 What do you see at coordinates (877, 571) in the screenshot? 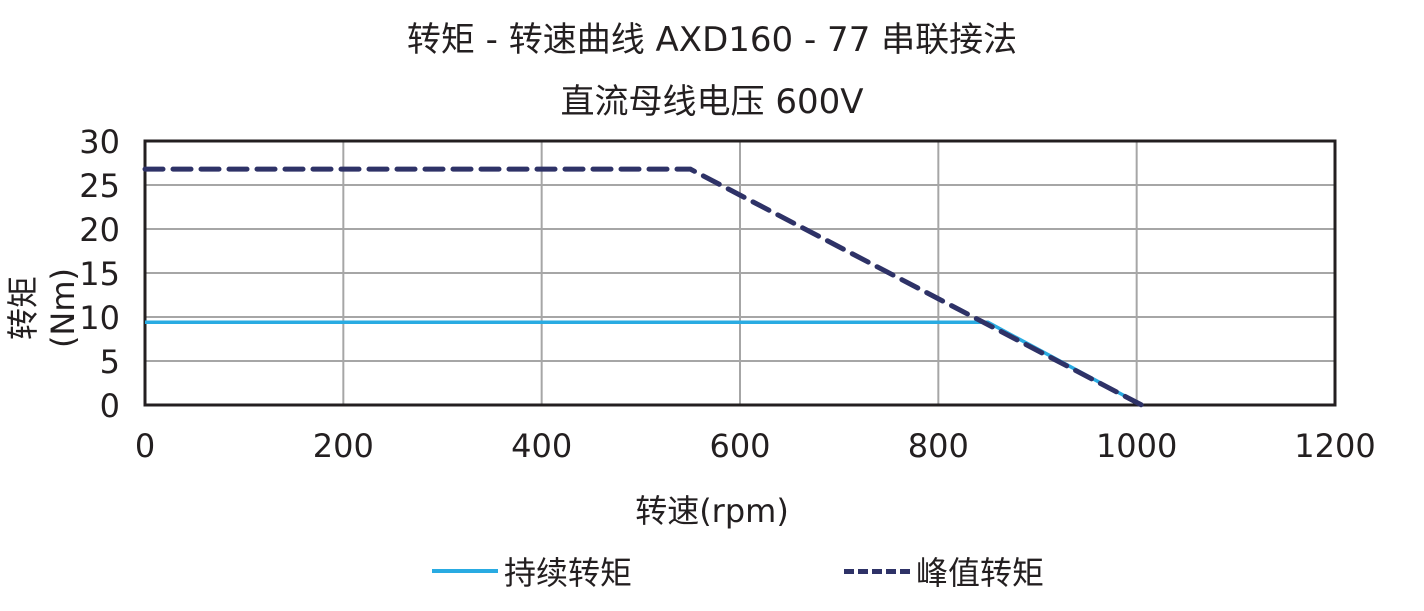
I see `dashed-line-swatch-icon` at bounding box center [877, 571].